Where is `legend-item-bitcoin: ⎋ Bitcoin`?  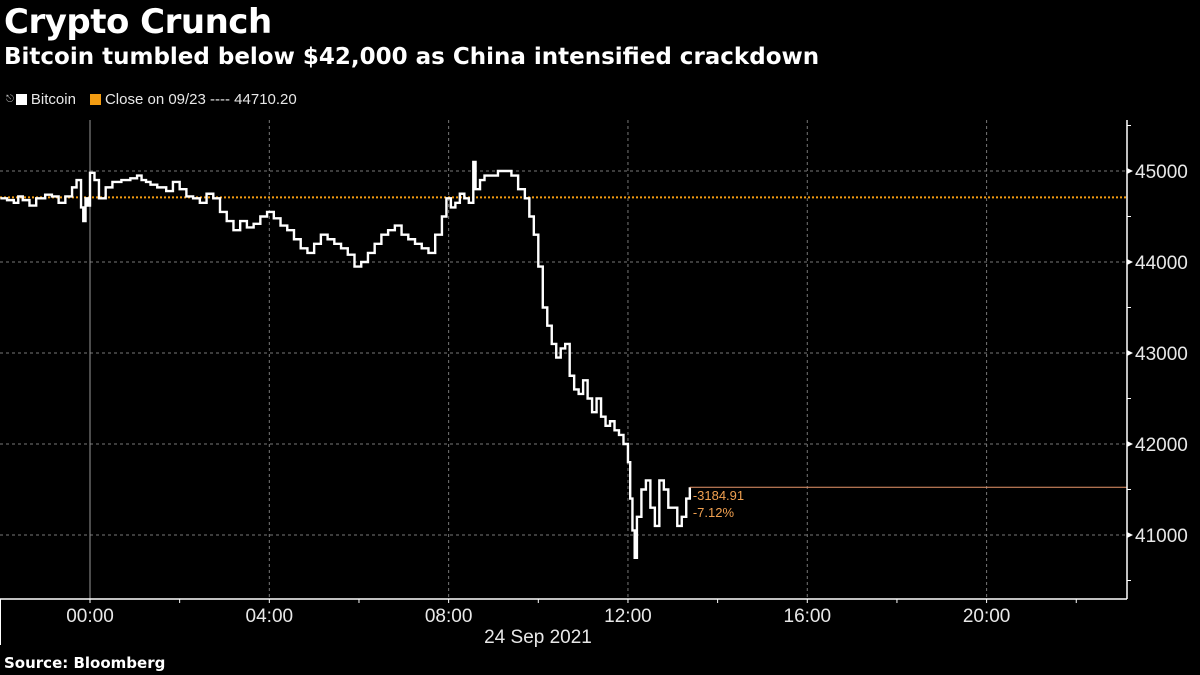
legend-item-bitcoin: ⎋ Bitcoin is located at coordinates (41, 99).